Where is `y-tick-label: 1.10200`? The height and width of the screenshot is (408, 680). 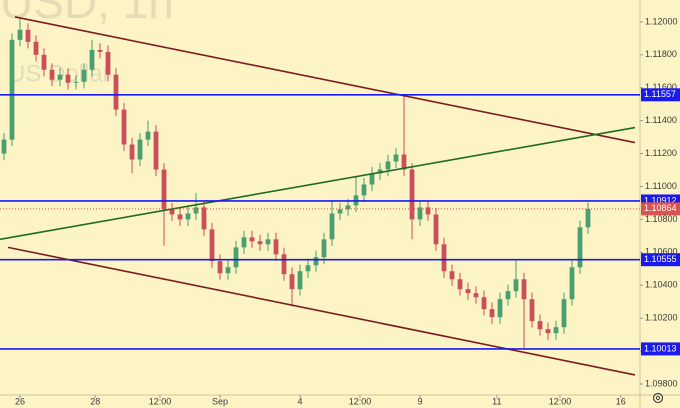 y-tick-label: 1.10200 is located at coordinates (661, 318).